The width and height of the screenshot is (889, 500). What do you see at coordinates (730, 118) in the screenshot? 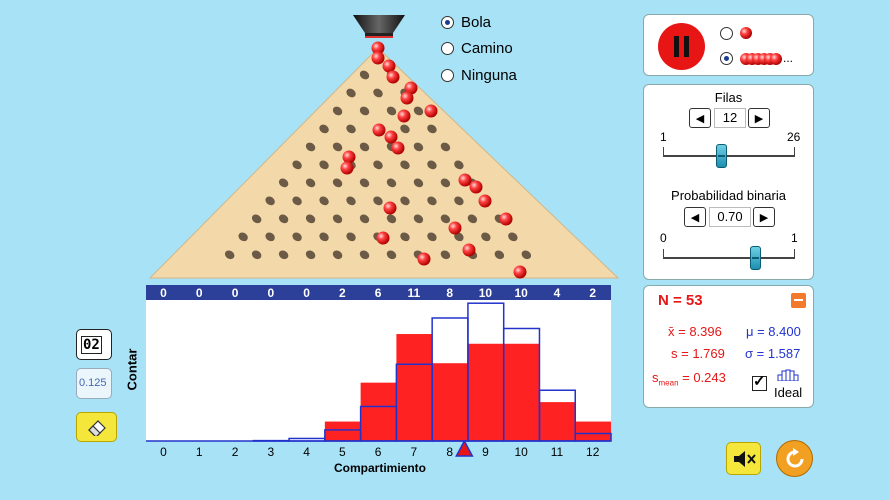
I see `rows-value: 12` at bounding box center [730, 118].